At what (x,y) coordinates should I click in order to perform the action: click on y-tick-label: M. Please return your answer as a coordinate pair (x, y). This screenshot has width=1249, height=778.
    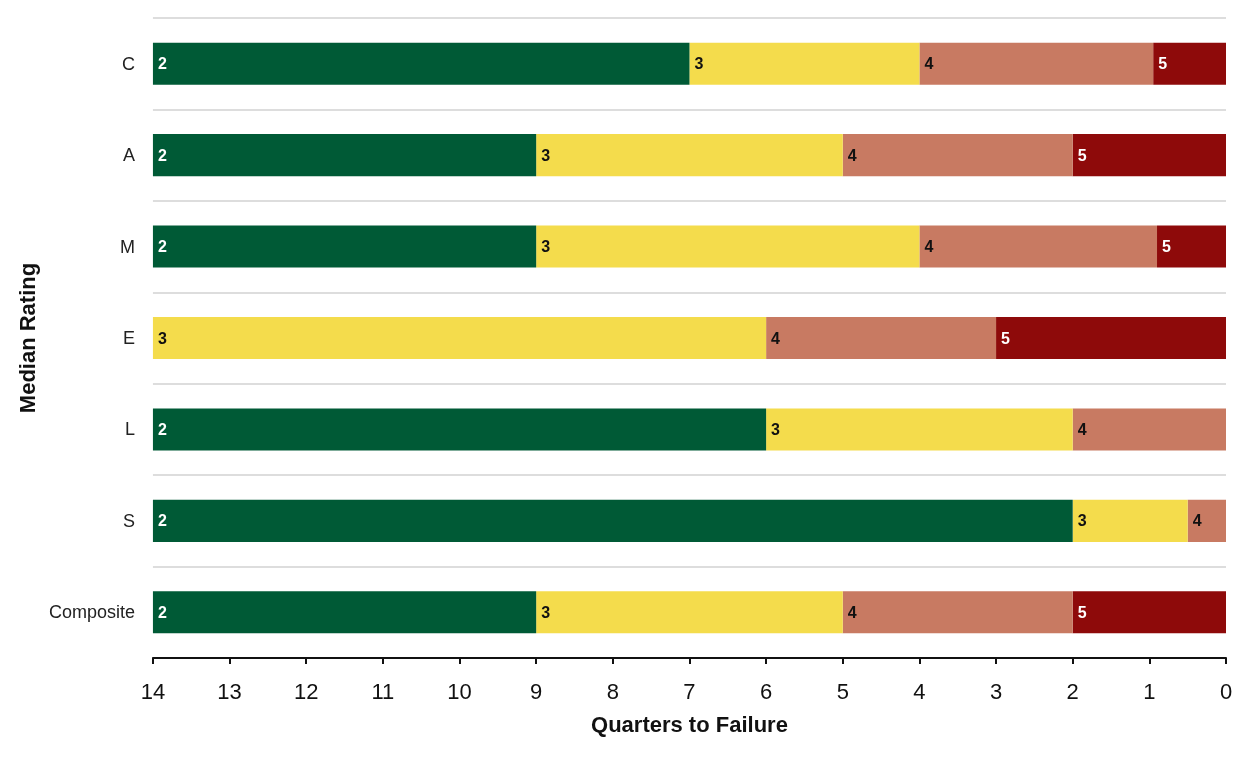
    Looking at the image, I should click on (127, 246).